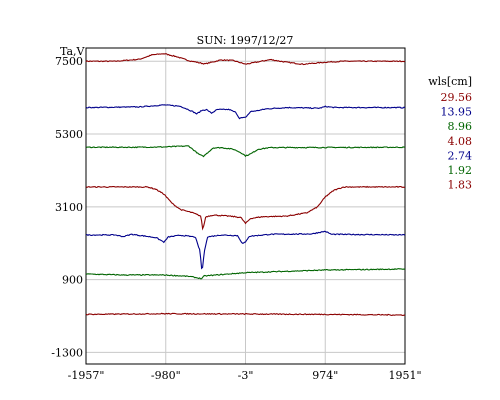  What do you see at coordinates (245, 40) in the screenshot?
I see `chart-title: SUN: 1997/12/27` at bounding box center [245, 40].